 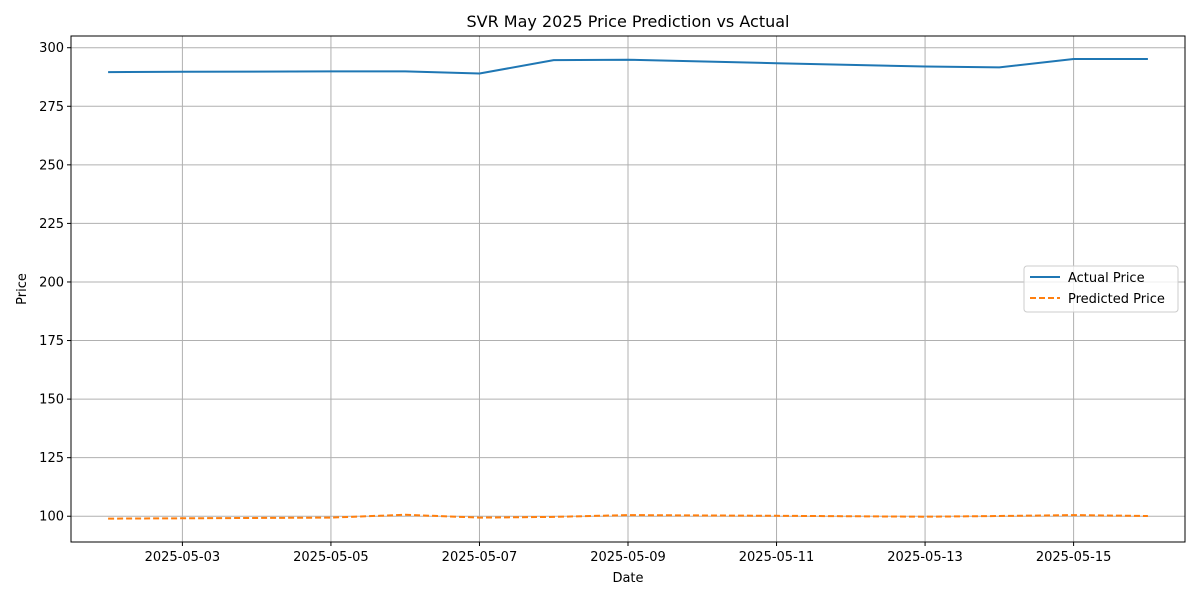 I want to click on series-line-predicted, so click(x=628, y=516).